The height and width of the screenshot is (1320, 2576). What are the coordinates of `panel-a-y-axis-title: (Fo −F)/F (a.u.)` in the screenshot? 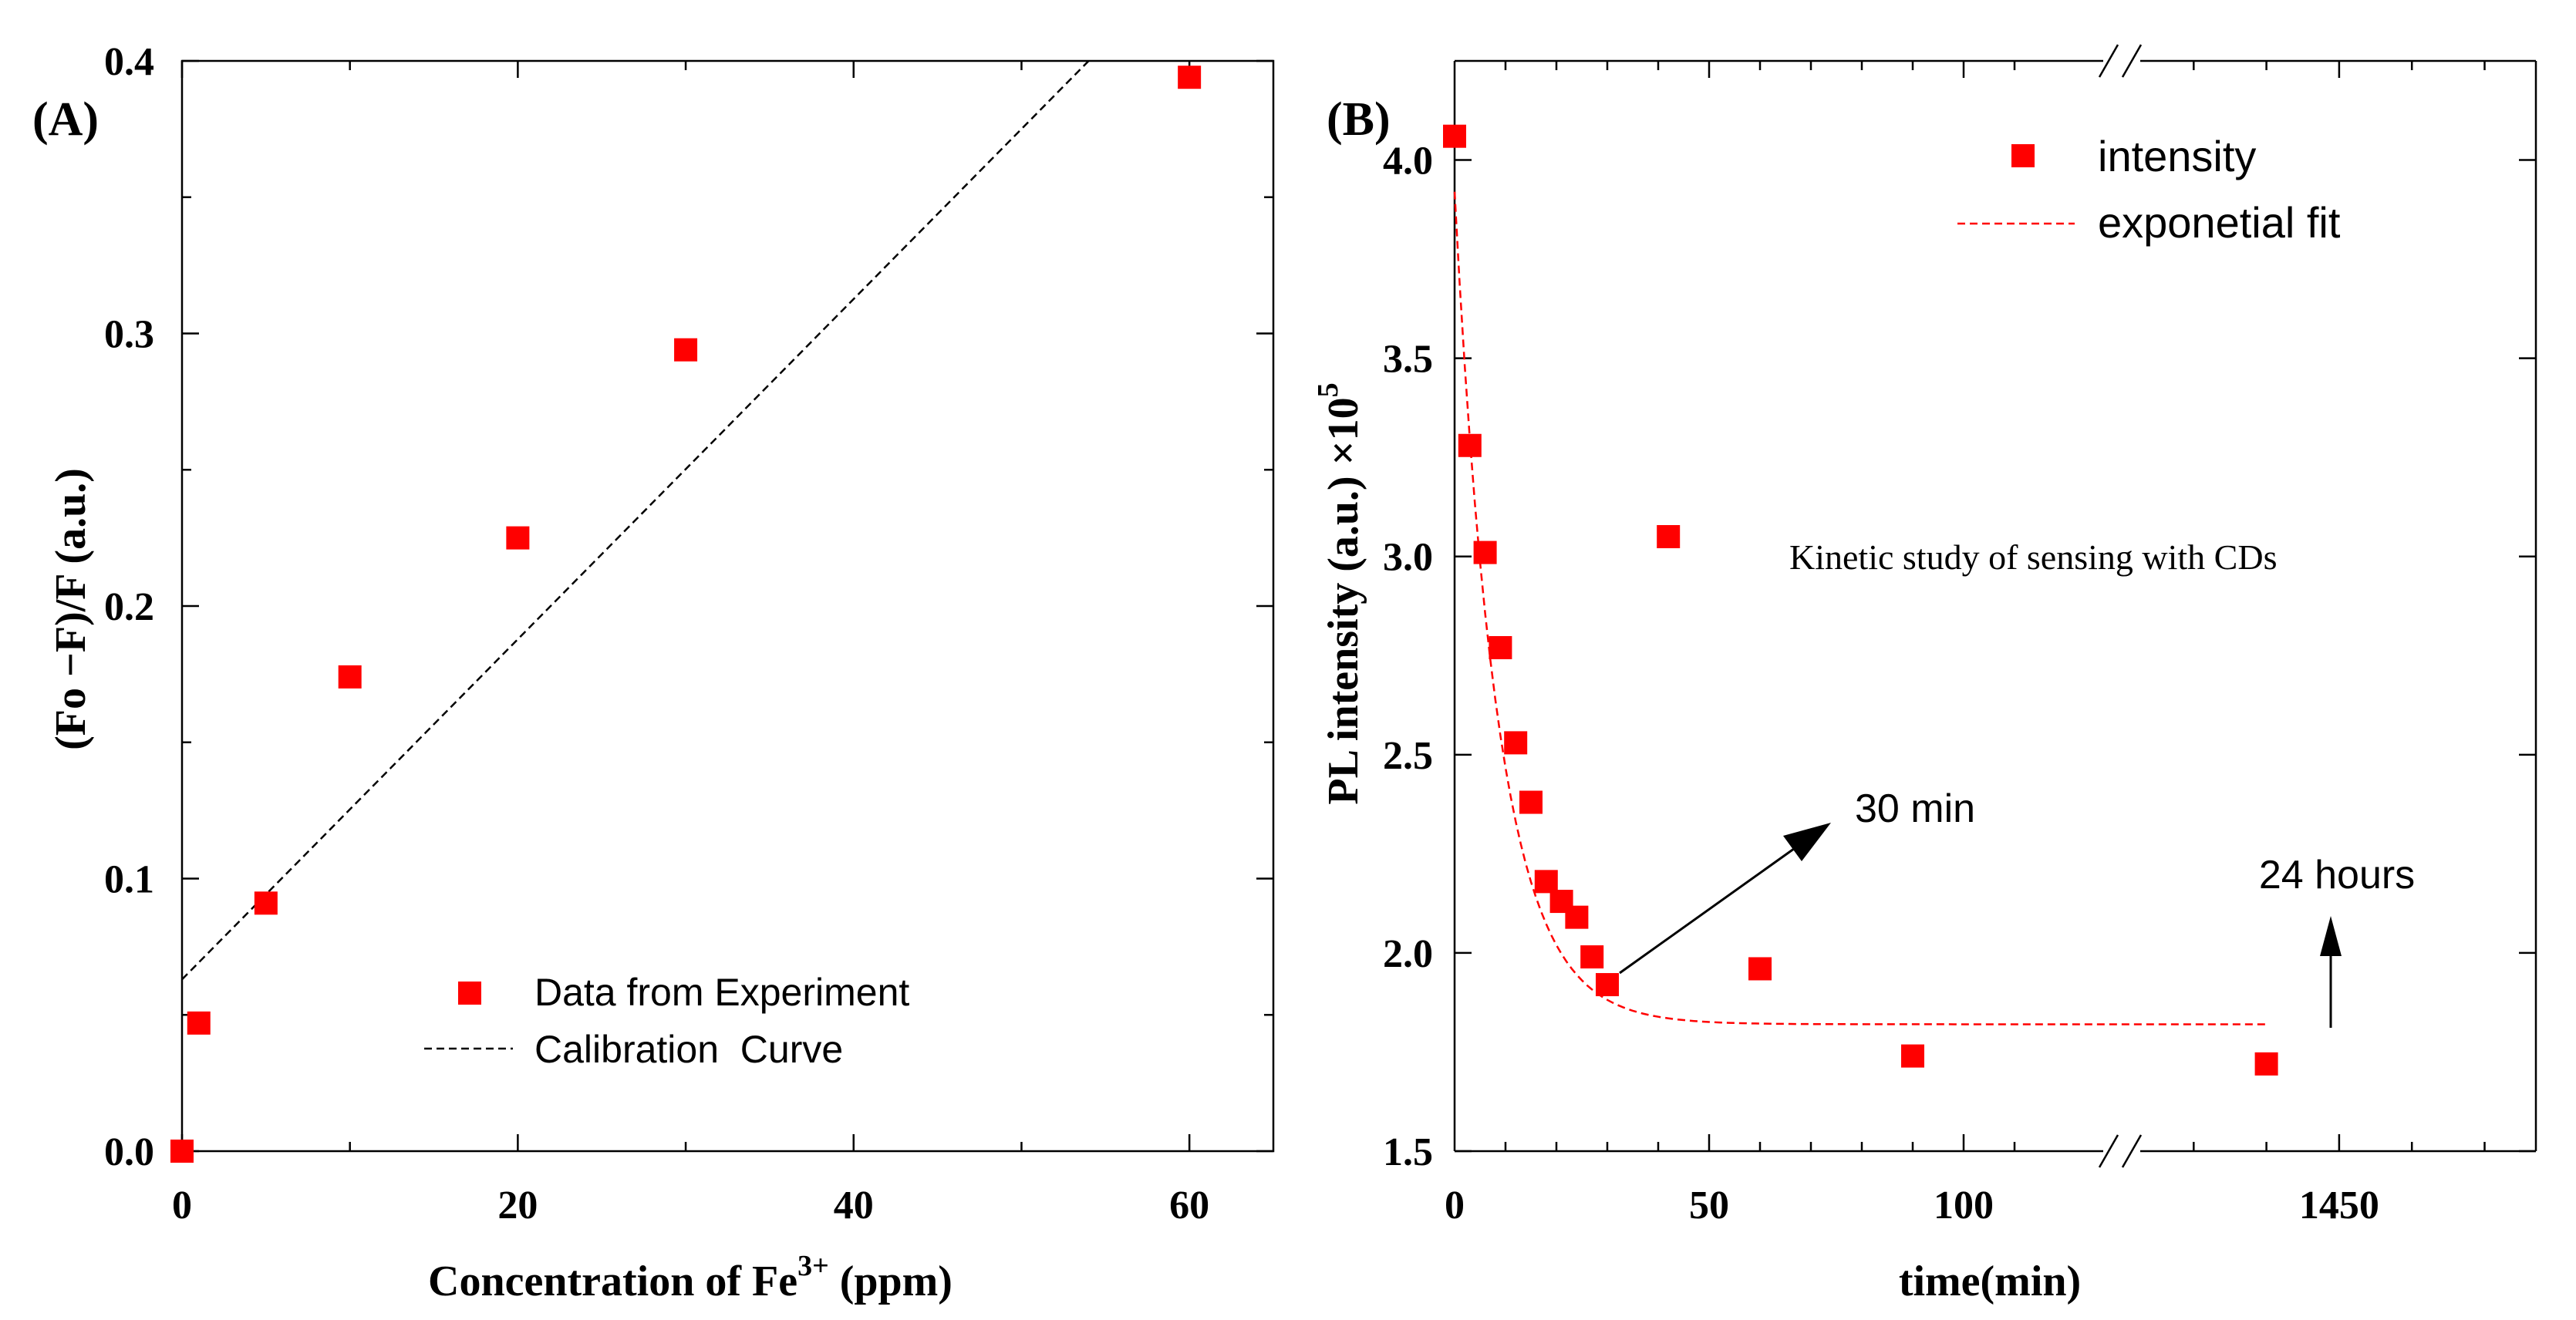 It's located at (71, 609).